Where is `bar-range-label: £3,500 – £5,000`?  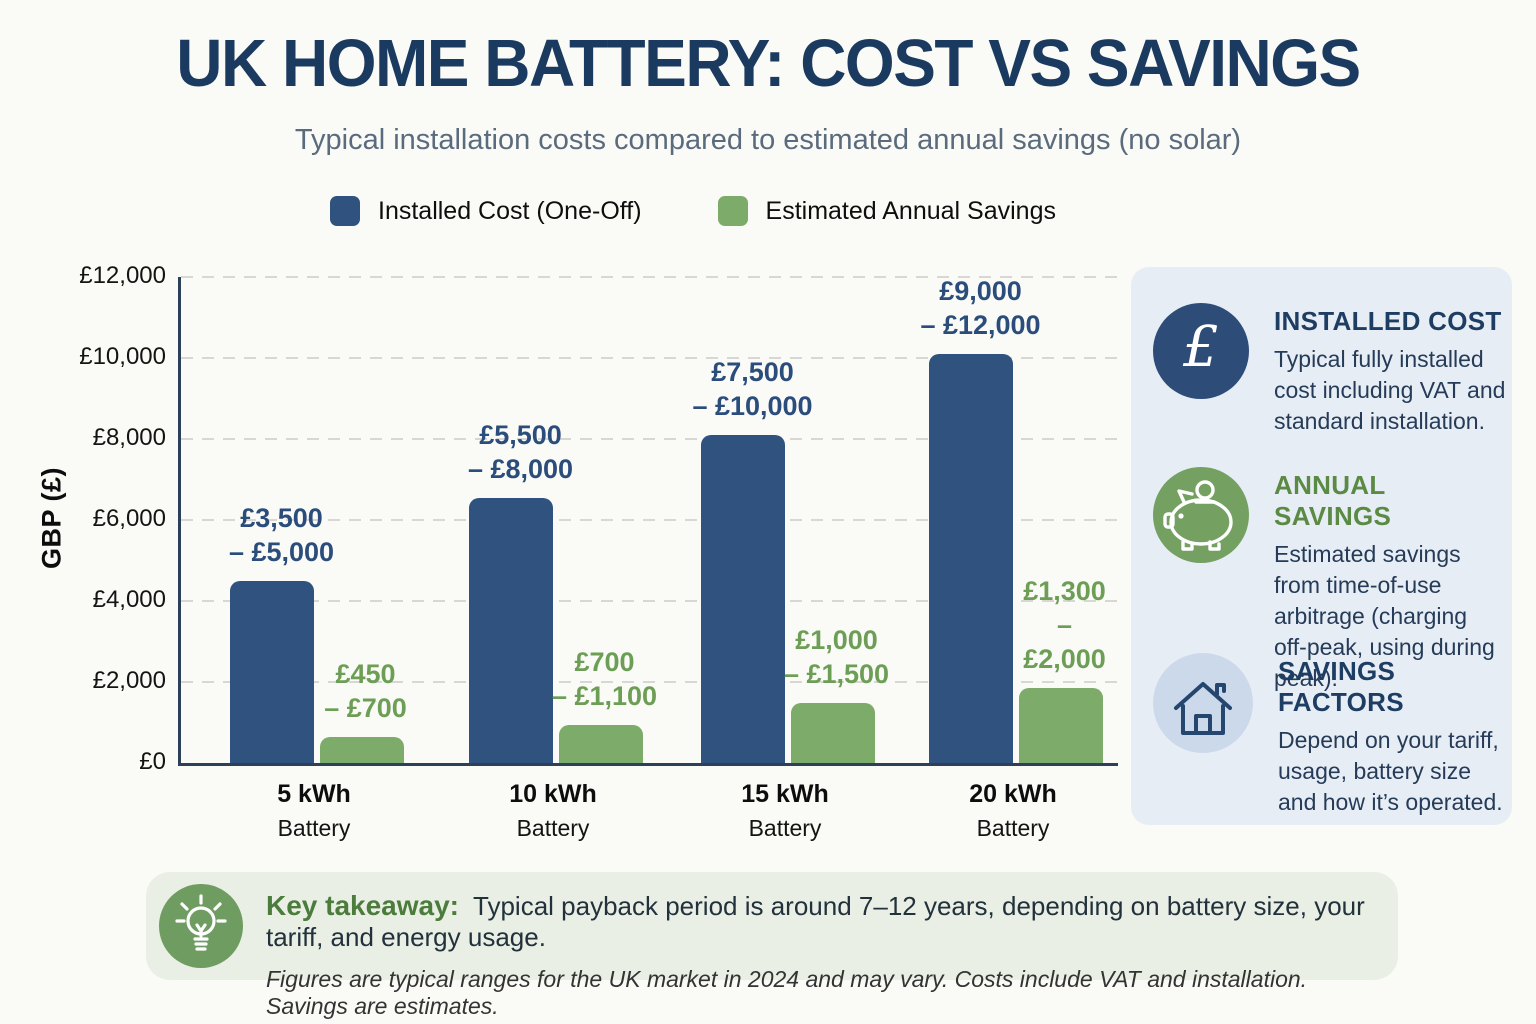 bar-range-label: £3,500 – £5,000 is located at coordinates (281, 535).